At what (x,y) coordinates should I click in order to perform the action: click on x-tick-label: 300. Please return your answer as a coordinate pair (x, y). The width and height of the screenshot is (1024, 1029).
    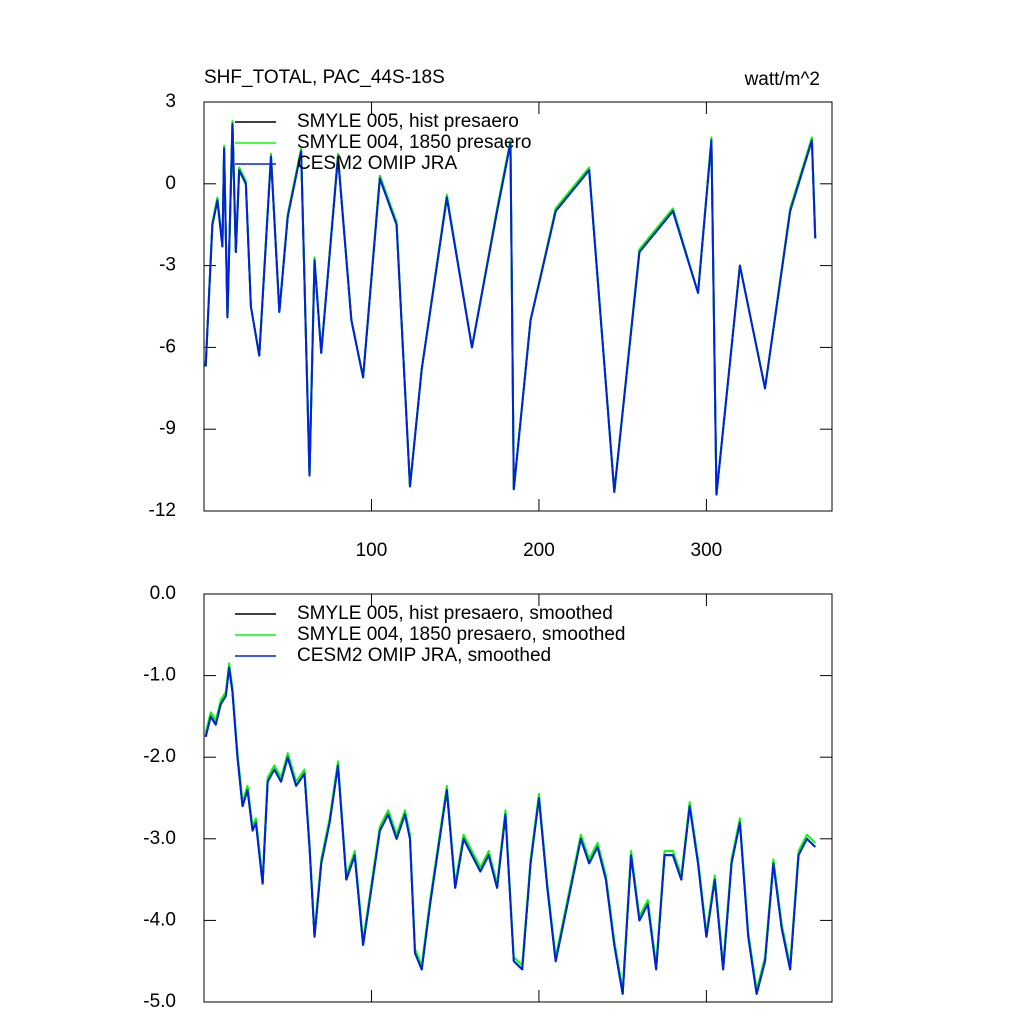
    Looking at the image, I should click on (707, 550).